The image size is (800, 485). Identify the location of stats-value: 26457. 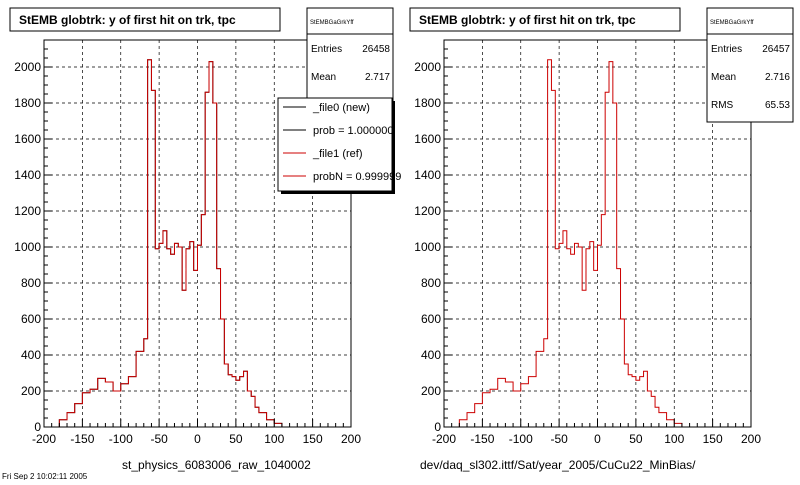
(776, 49).